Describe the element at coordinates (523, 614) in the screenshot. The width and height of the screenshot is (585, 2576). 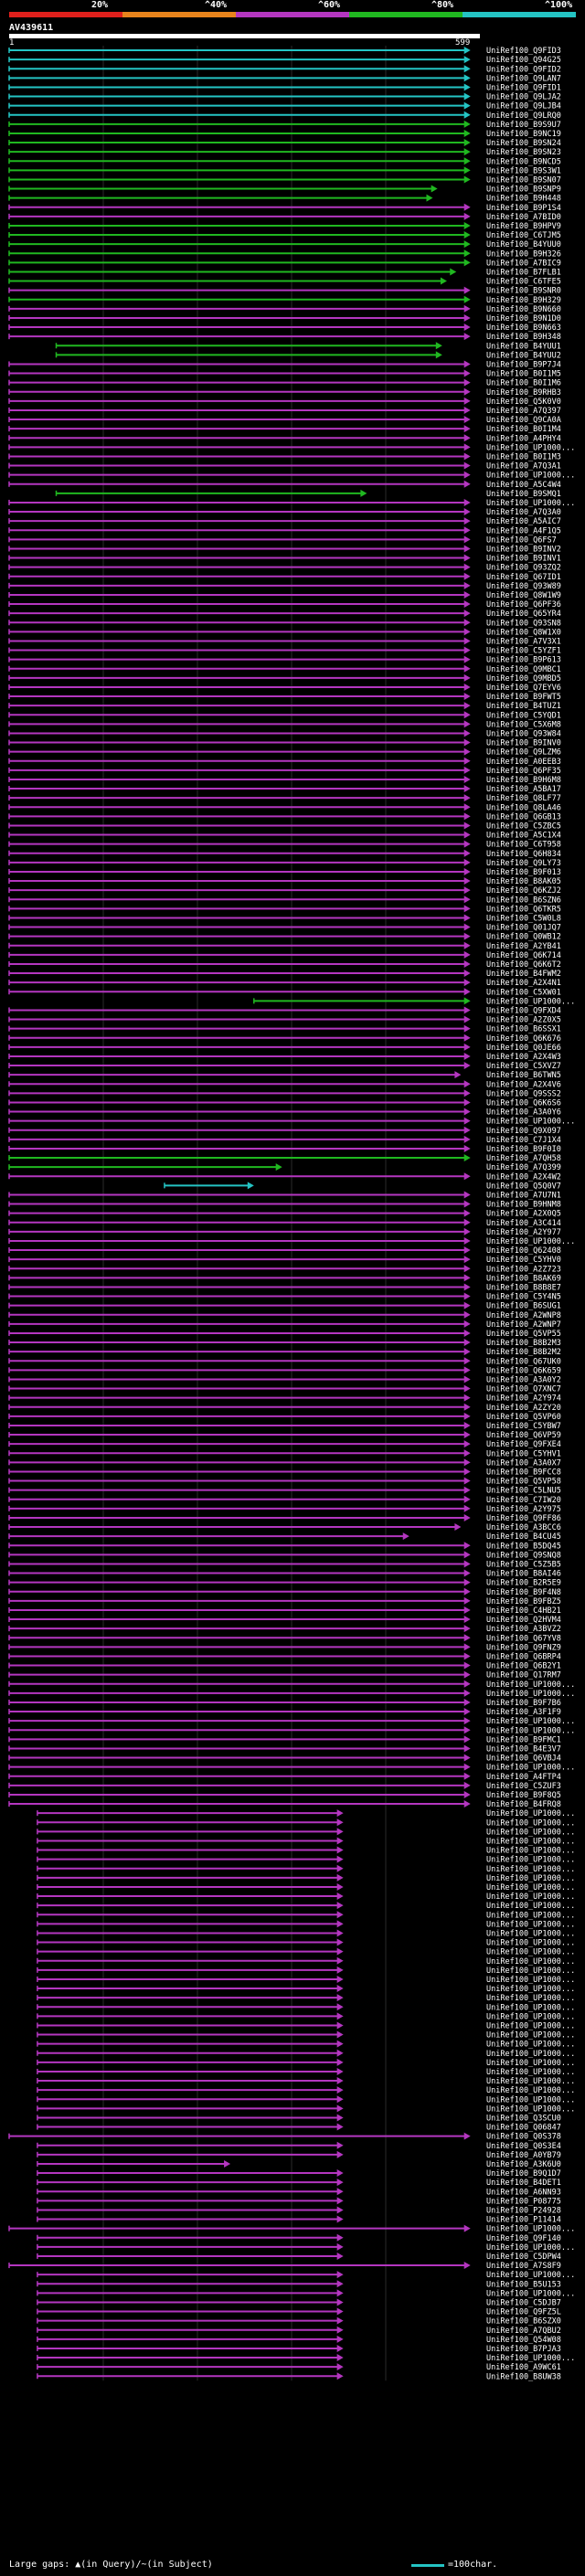
I see `hit-label: UniRef100_Q65YR4` at that location.